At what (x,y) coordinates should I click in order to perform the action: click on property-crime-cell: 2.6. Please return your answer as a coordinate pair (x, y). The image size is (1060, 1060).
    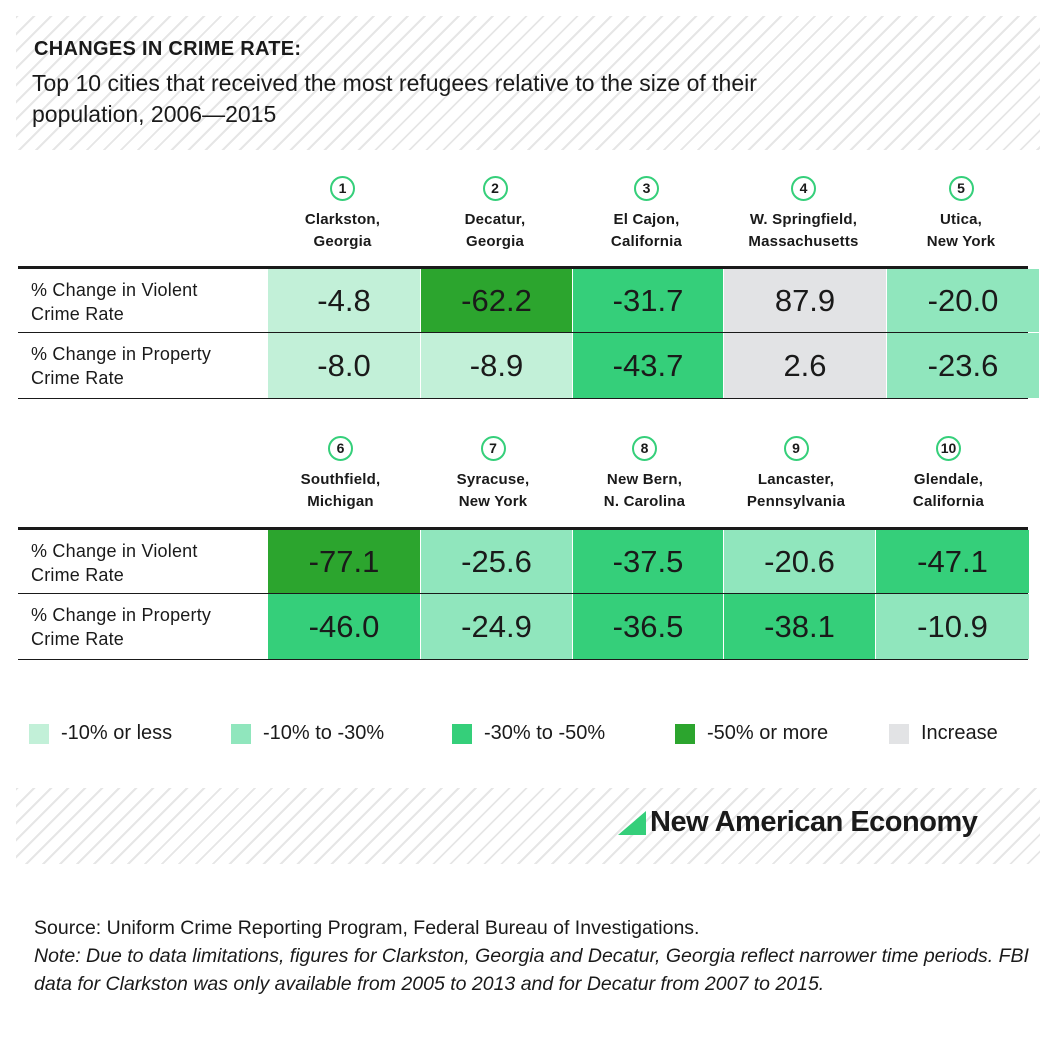
    Looking at the image, I should click on (805, 365).